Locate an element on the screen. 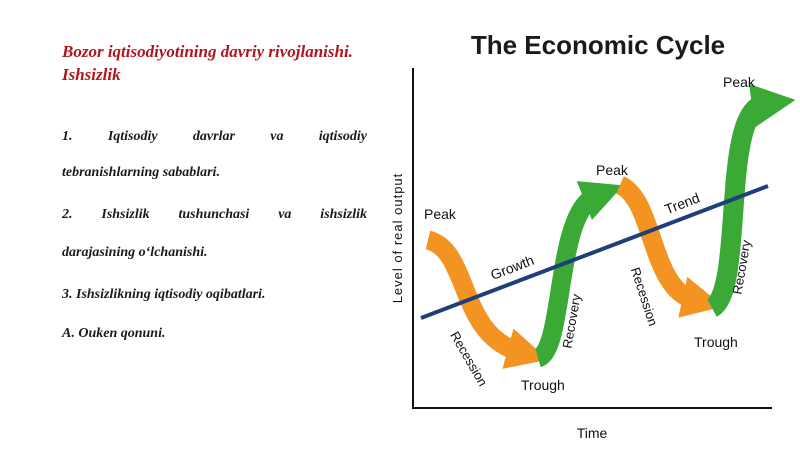 The height and width of the screenshot is (449, 800). list-item-2-line-2: darajasining o‘lchanishi. is located at coordinates (135, 252).